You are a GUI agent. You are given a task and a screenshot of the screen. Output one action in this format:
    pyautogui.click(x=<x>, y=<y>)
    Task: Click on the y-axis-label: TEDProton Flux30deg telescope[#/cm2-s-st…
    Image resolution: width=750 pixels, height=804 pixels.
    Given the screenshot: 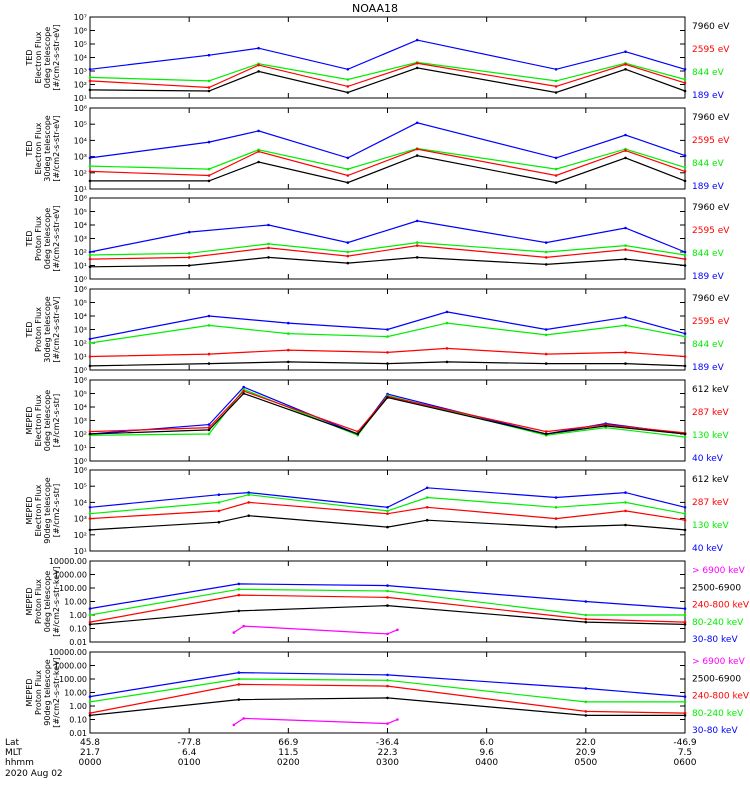 What is the action you would take?
    pyautogui.click(x=43, y=329)
    